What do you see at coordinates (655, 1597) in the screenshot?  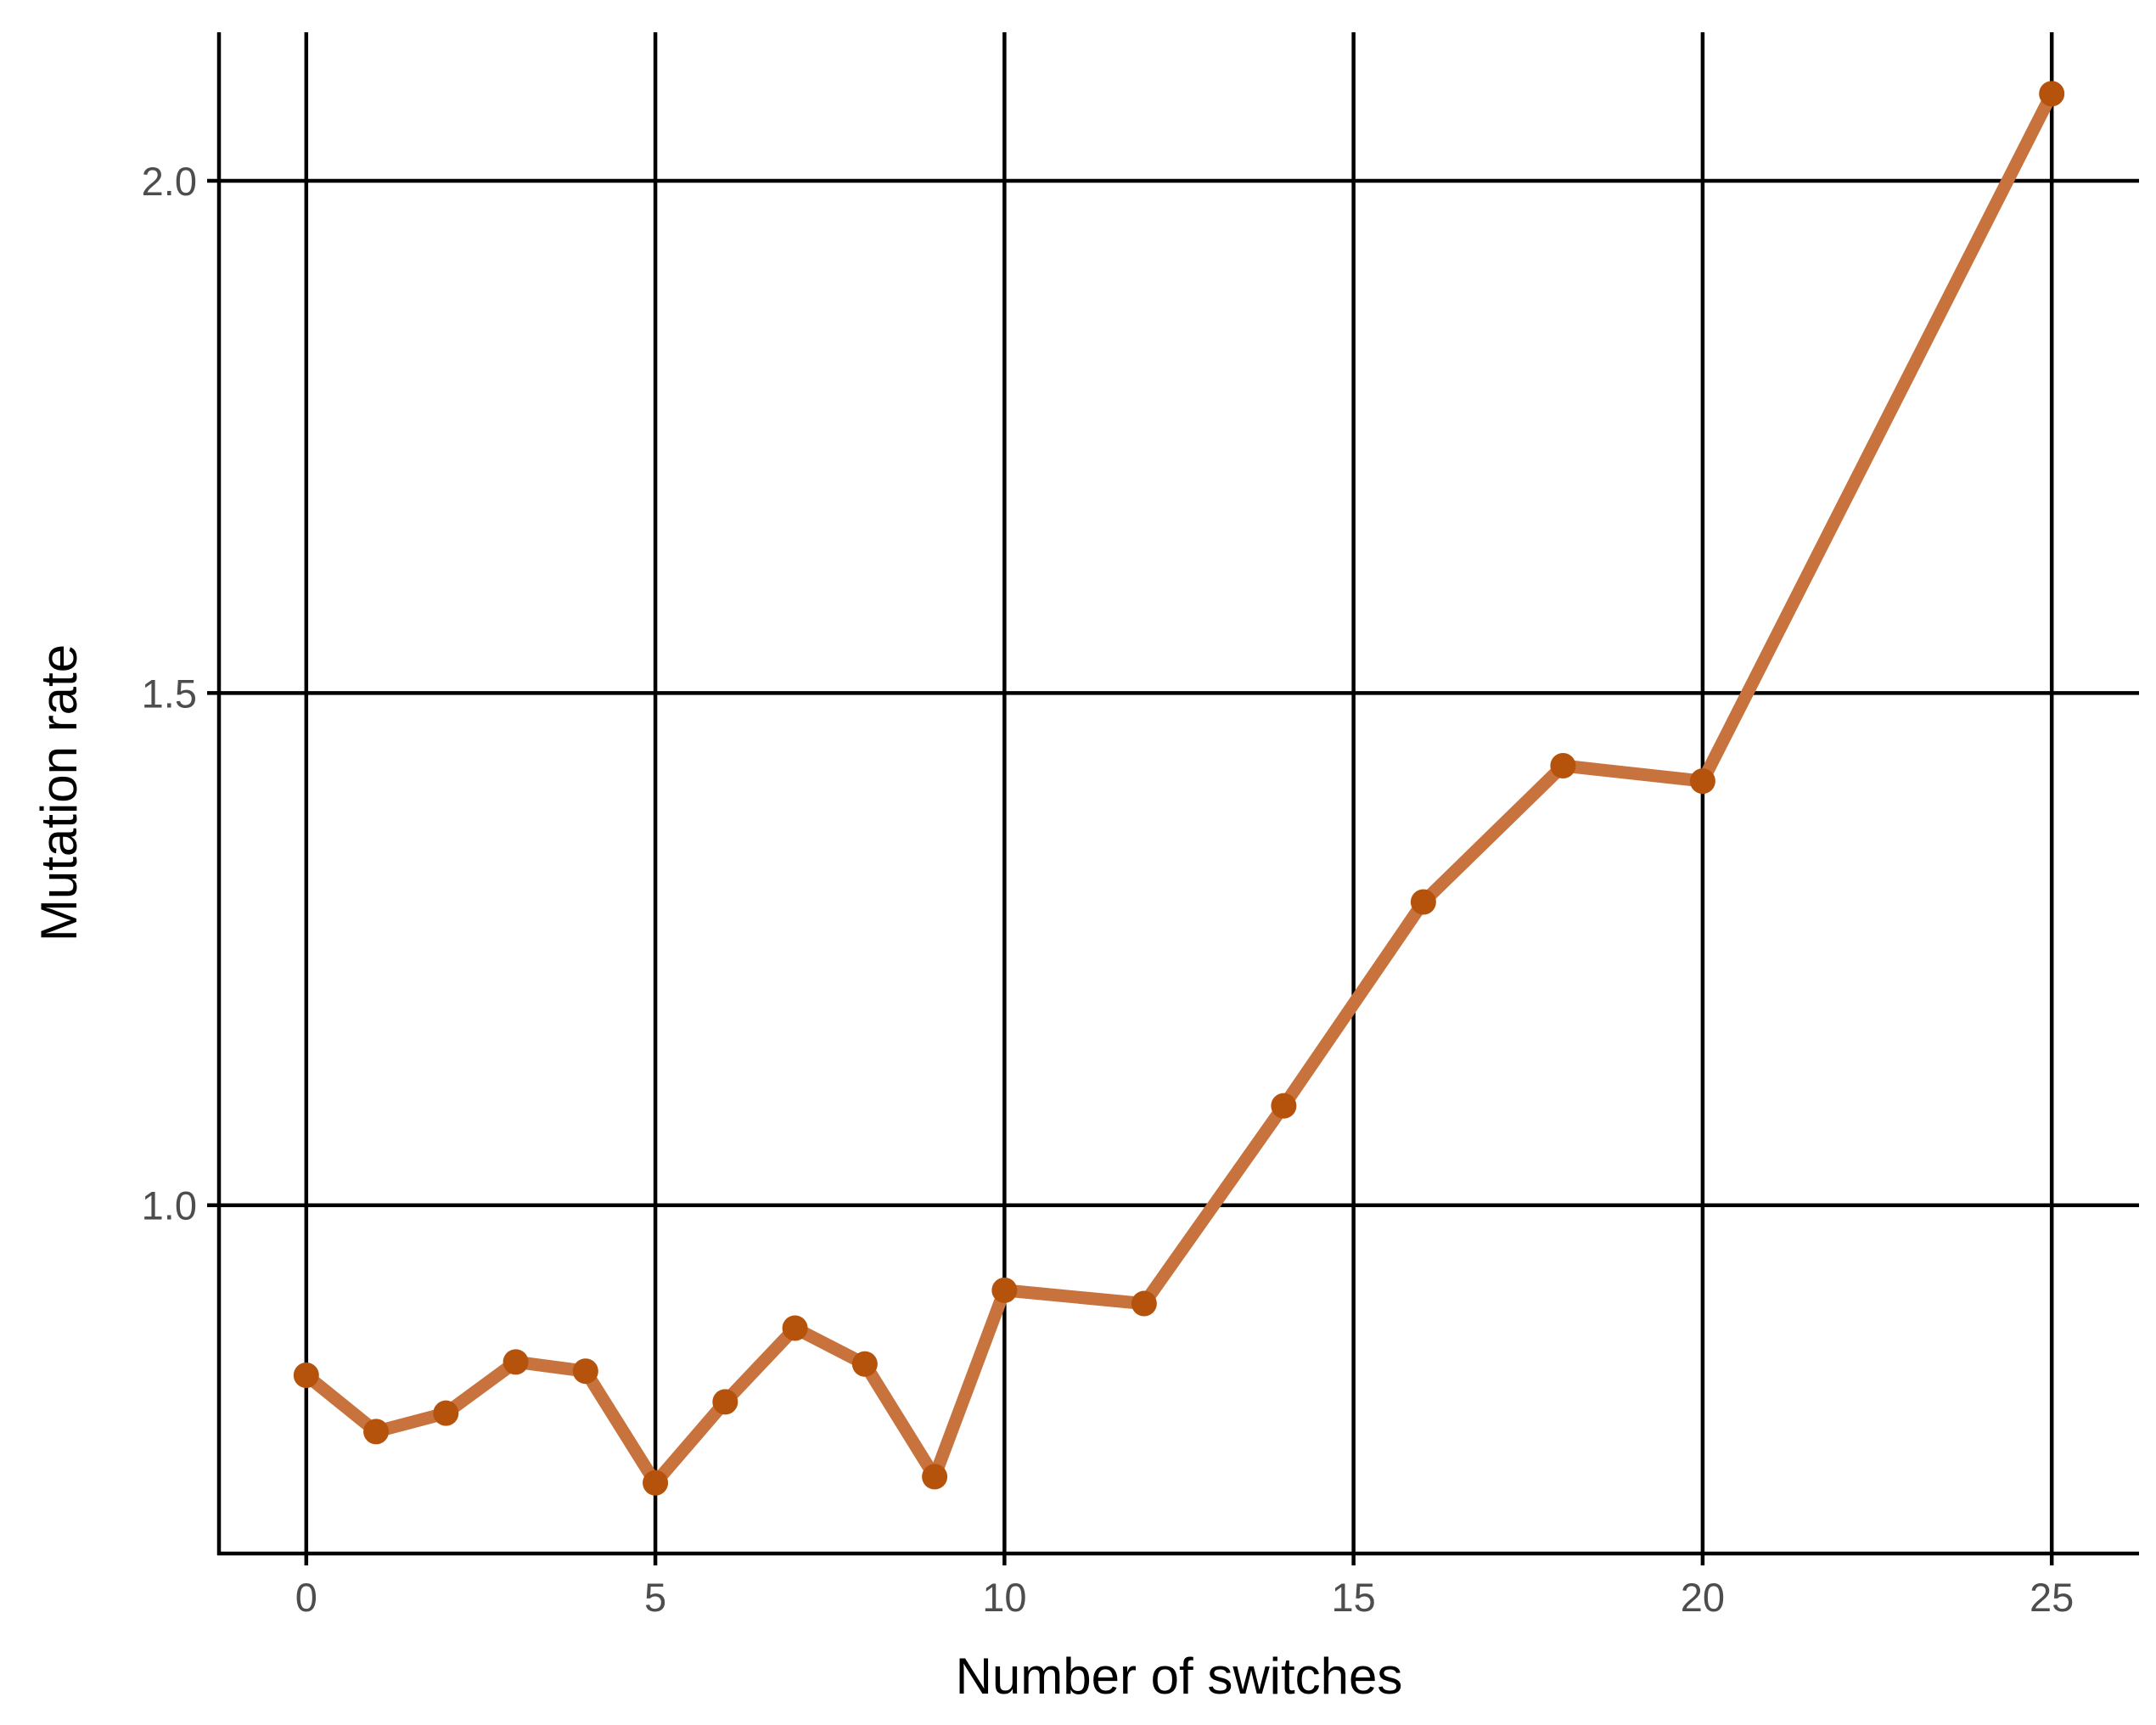 I see `x-tick-label-5: 5` at bounding box center [655, 1597].